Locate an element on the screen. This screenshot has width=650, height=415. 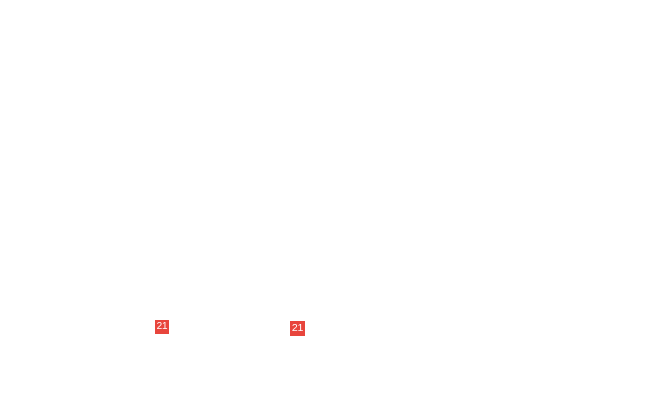
annotation-marker-2-label: 21 is located at coordinates (297, 328).